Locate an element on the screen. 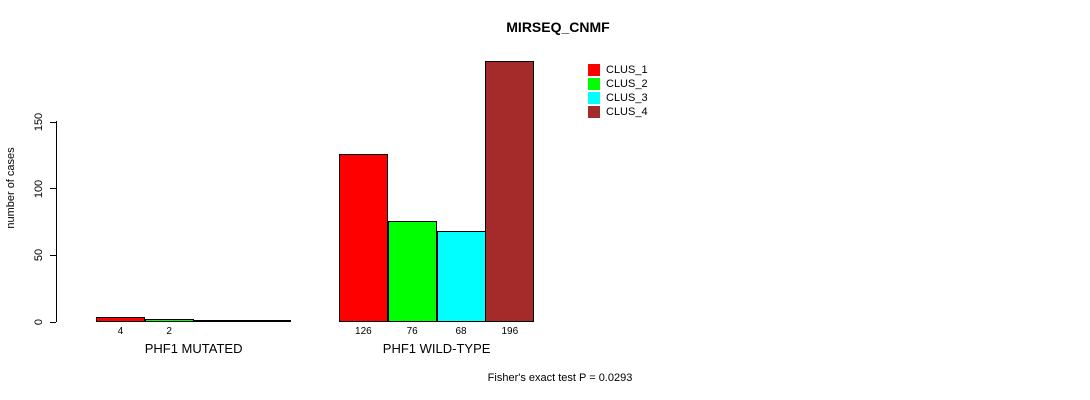 The height and width of the screenshot is (400, 1090). bar-value-label: 126 is located at coordinates (363, 331).